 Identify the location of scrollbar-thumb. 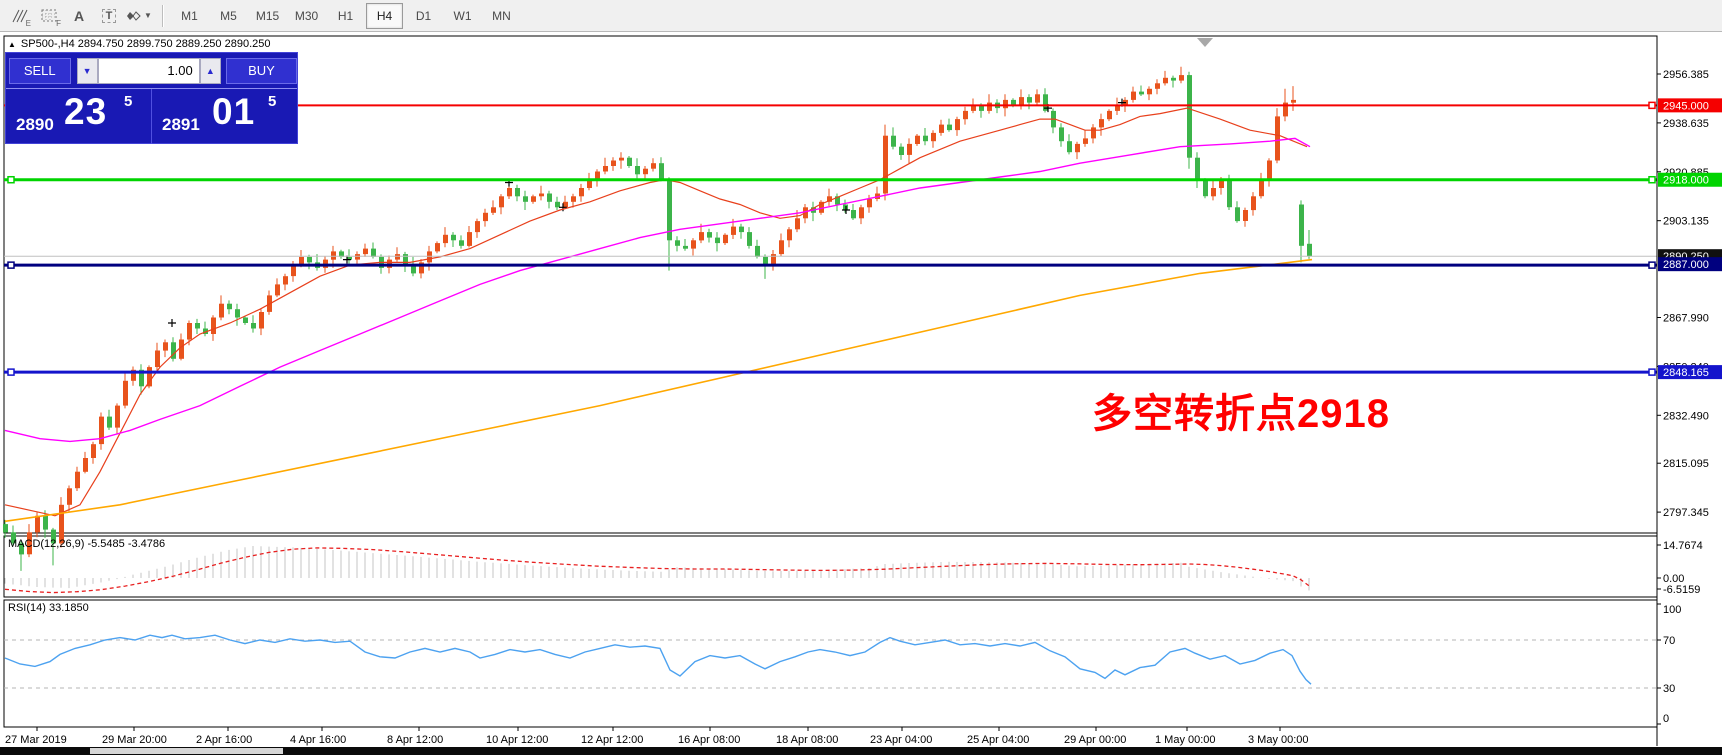
(186, 751).